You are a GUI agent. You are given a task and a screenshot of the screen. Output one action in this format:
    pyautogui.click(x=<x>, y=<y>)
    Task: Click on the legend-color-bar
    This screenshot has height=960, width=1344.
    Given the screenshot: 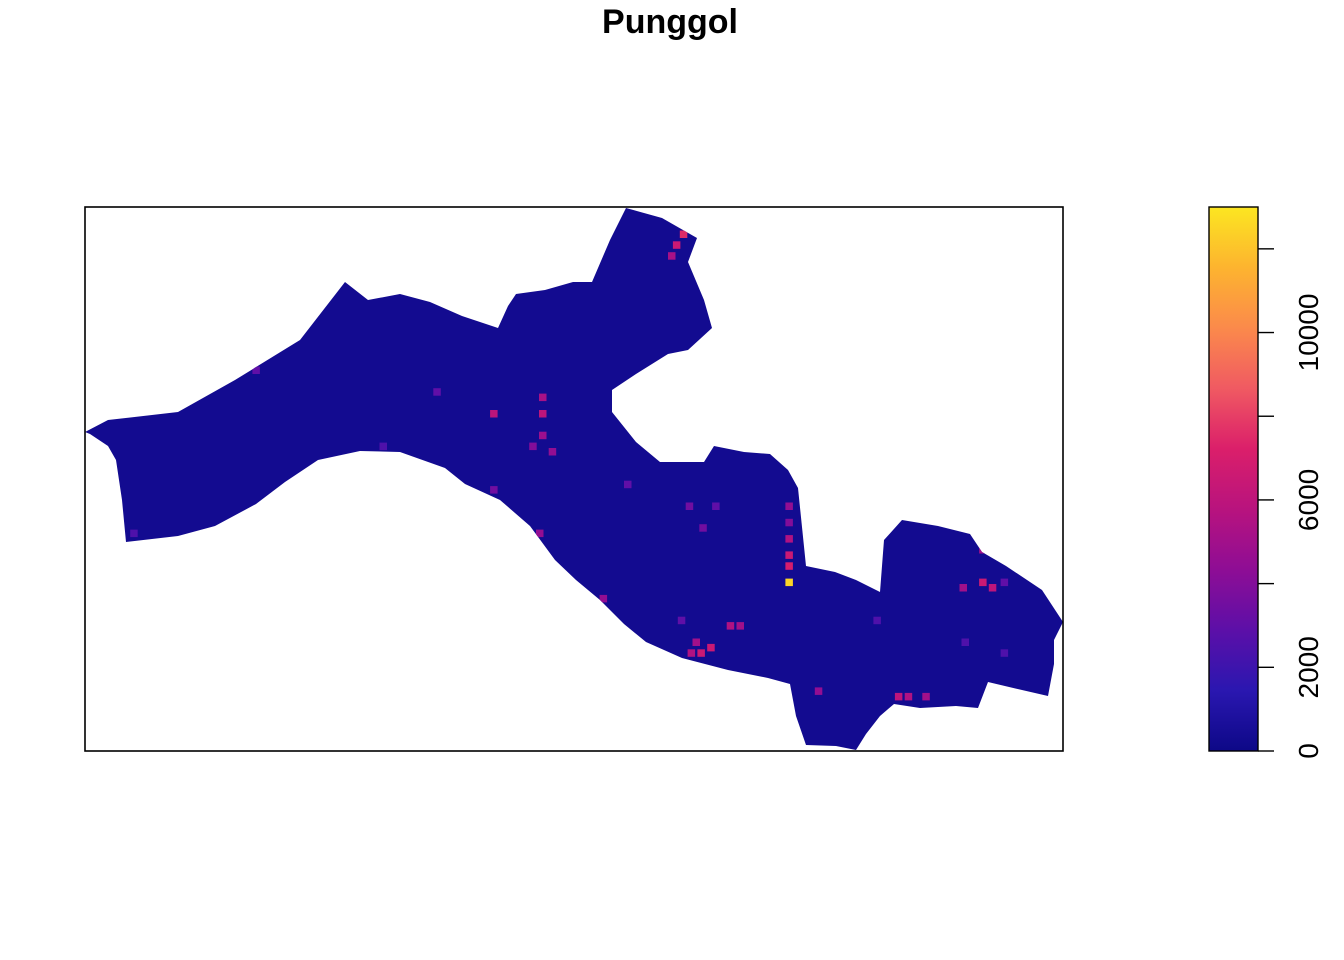 What is the action you would take?
    pyautogui.click(x=1233, y=479)
    